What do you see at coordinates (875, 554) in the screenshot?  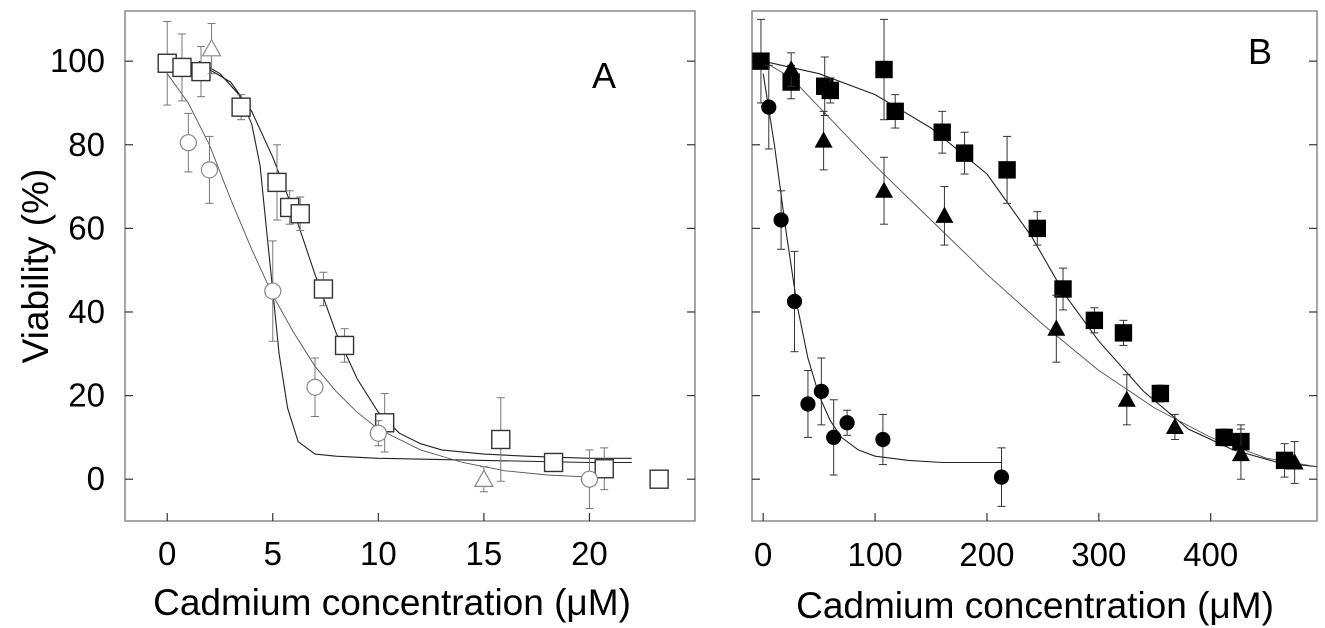 I see `x-tick-label: 100` at bounding box center [875, 554].